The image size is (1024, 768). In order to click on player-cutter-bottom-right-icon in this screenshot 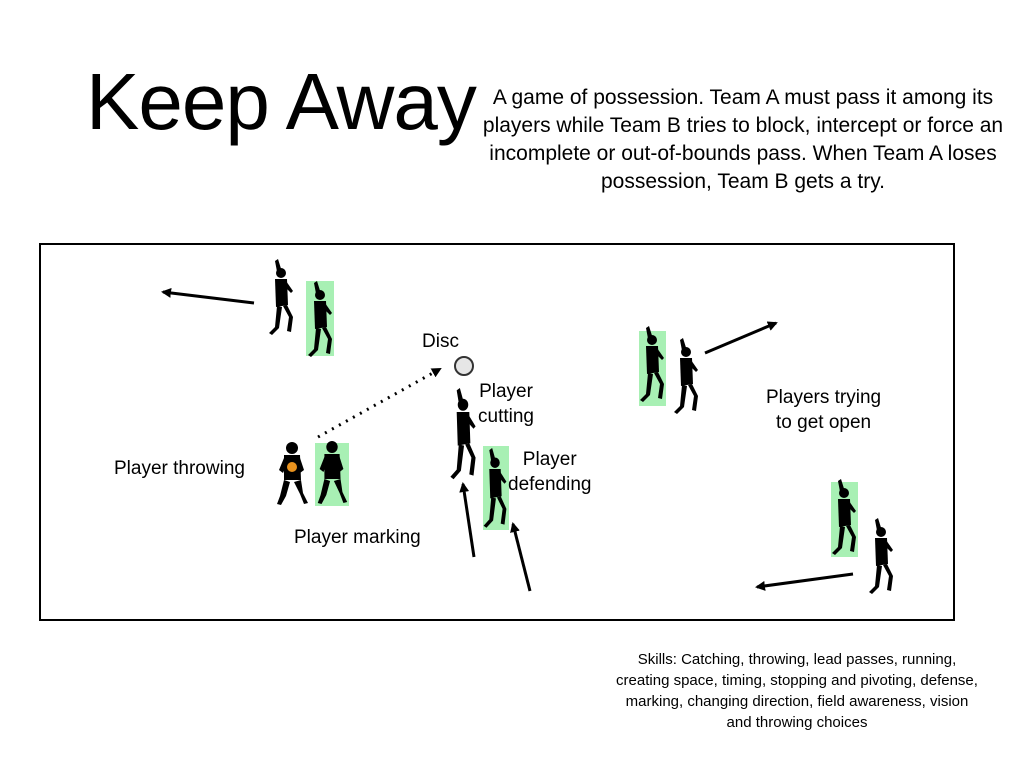, I will do `click(881, 556)`.